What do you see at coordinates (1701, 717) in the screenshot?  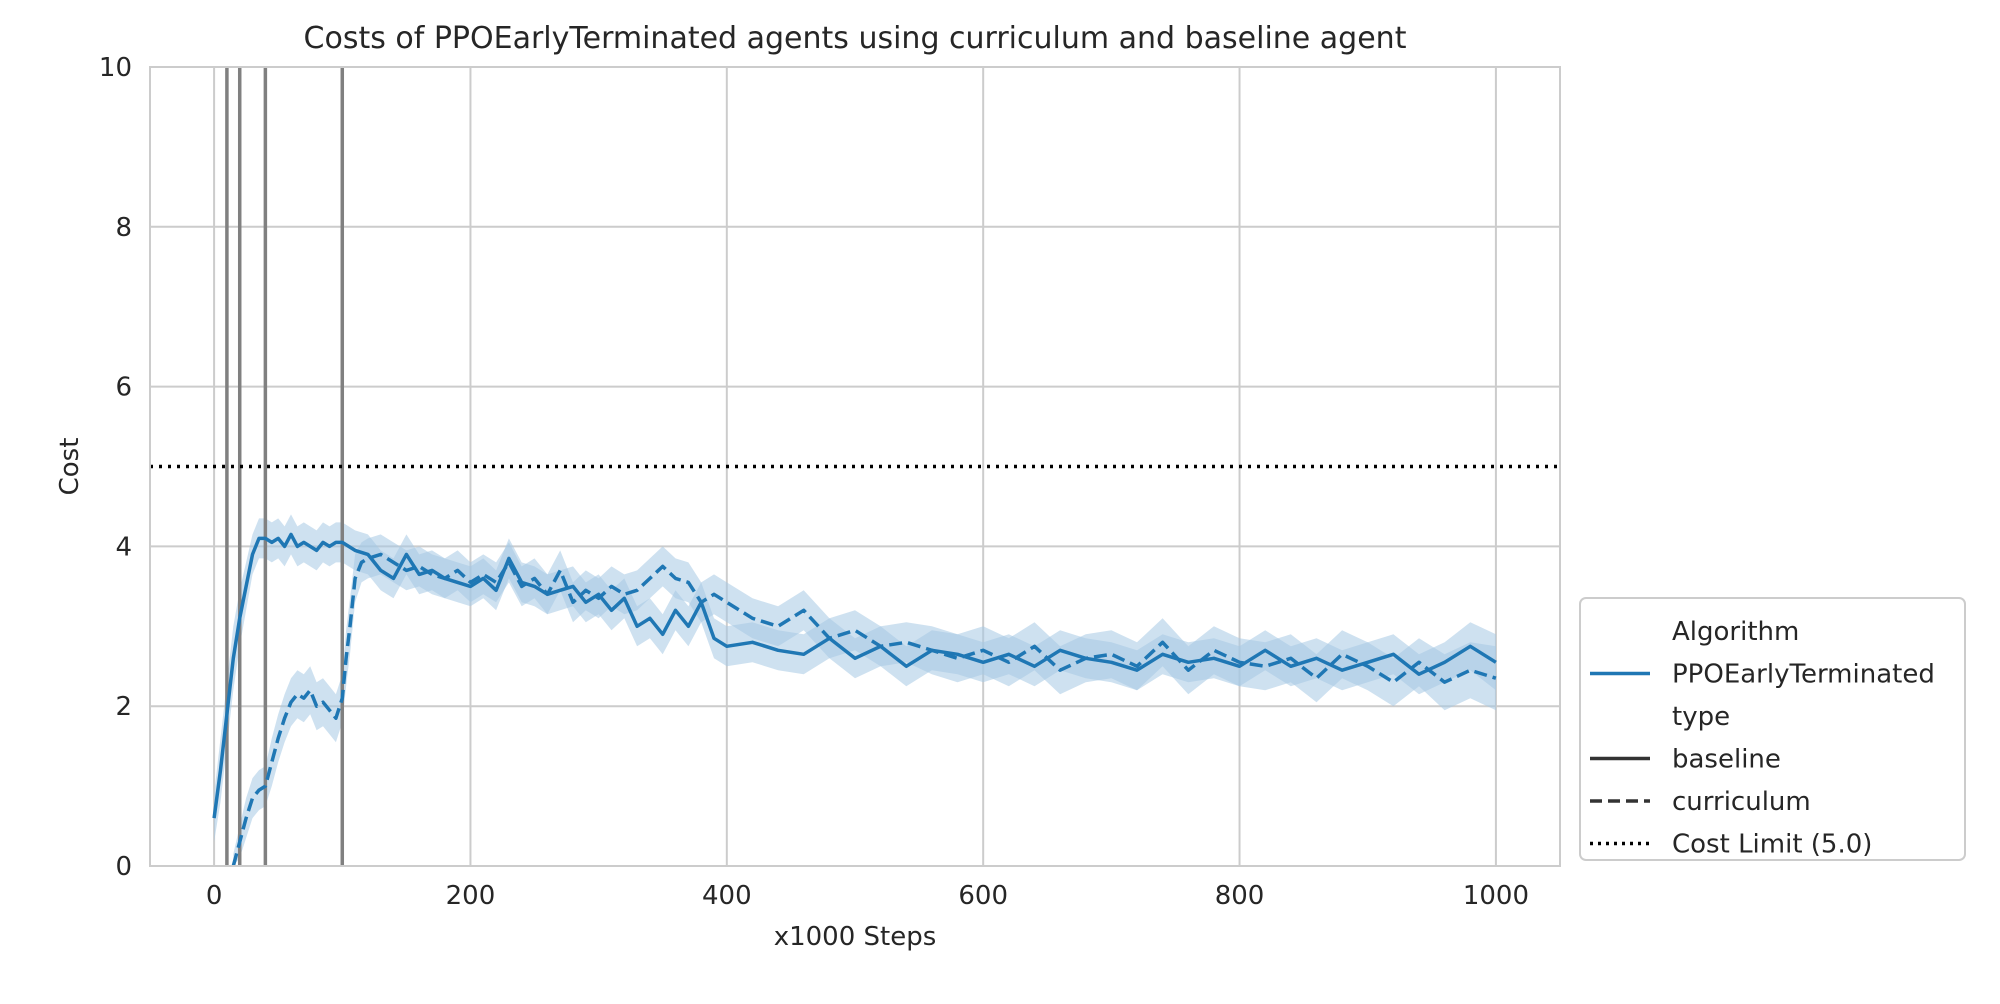 I see `legend-title-type: type` at bounding box center [1701, 717].